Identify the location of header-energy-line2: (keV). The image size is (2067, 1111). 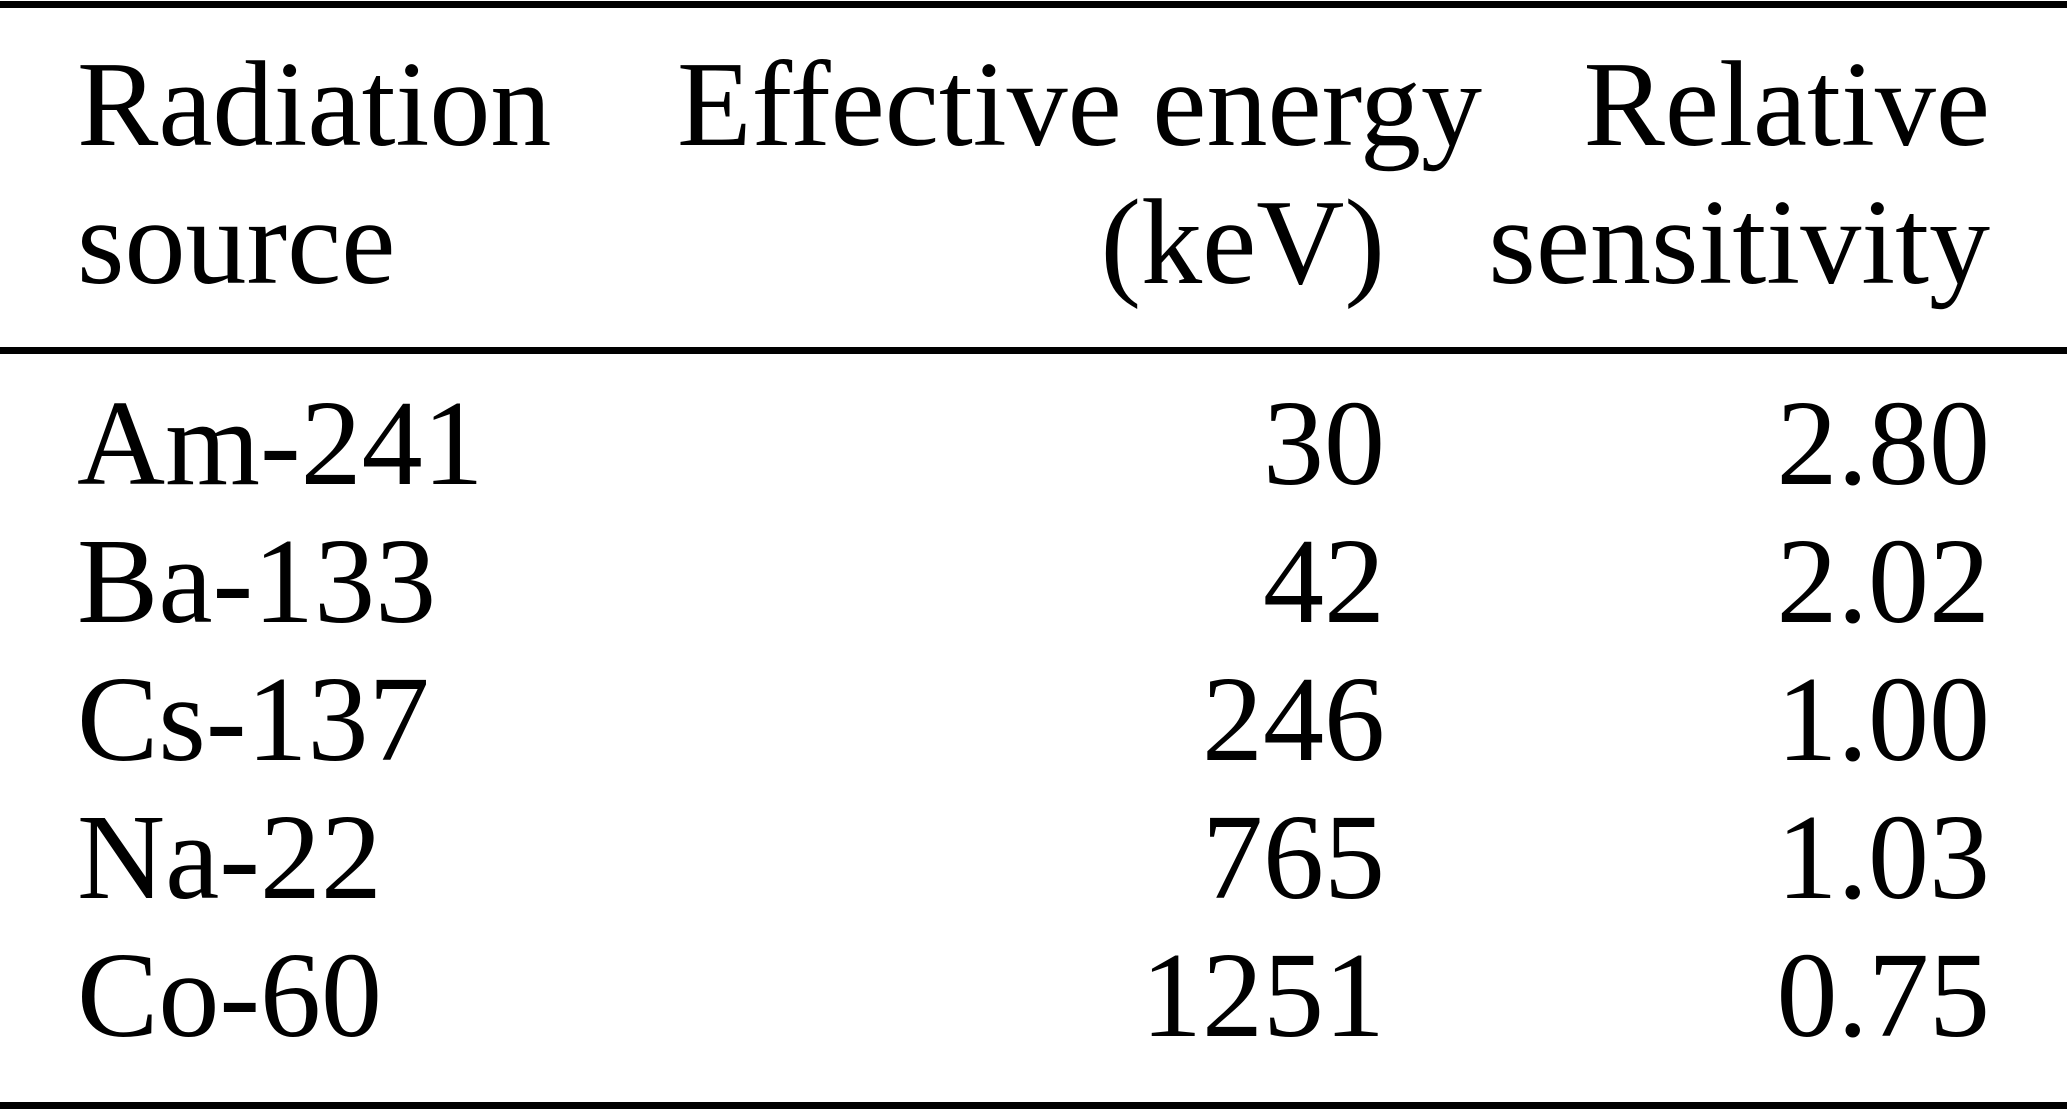
(1242, 242).